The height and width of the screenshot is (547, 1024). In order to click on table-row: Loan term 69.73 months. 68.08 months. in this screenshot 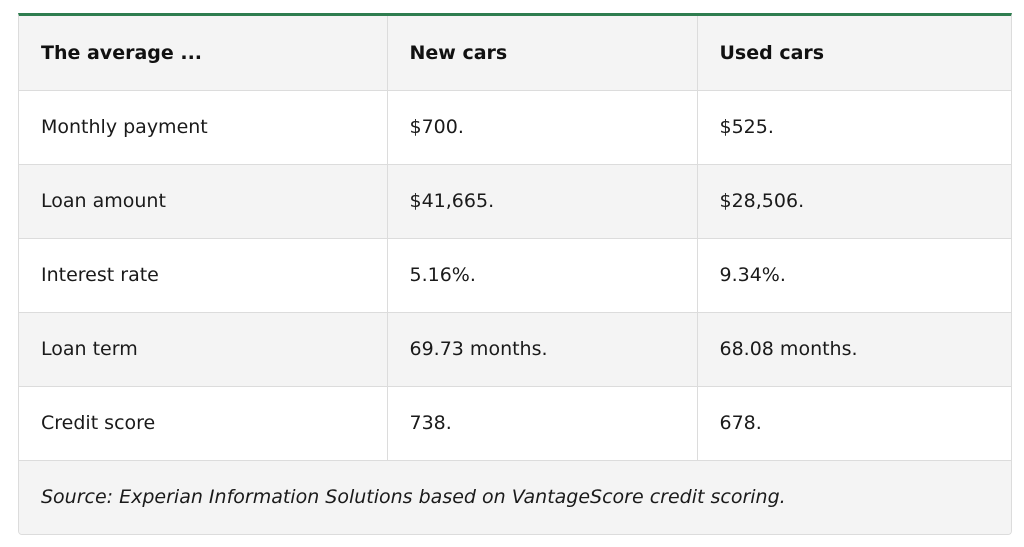, I will do `click(515, 349)`.